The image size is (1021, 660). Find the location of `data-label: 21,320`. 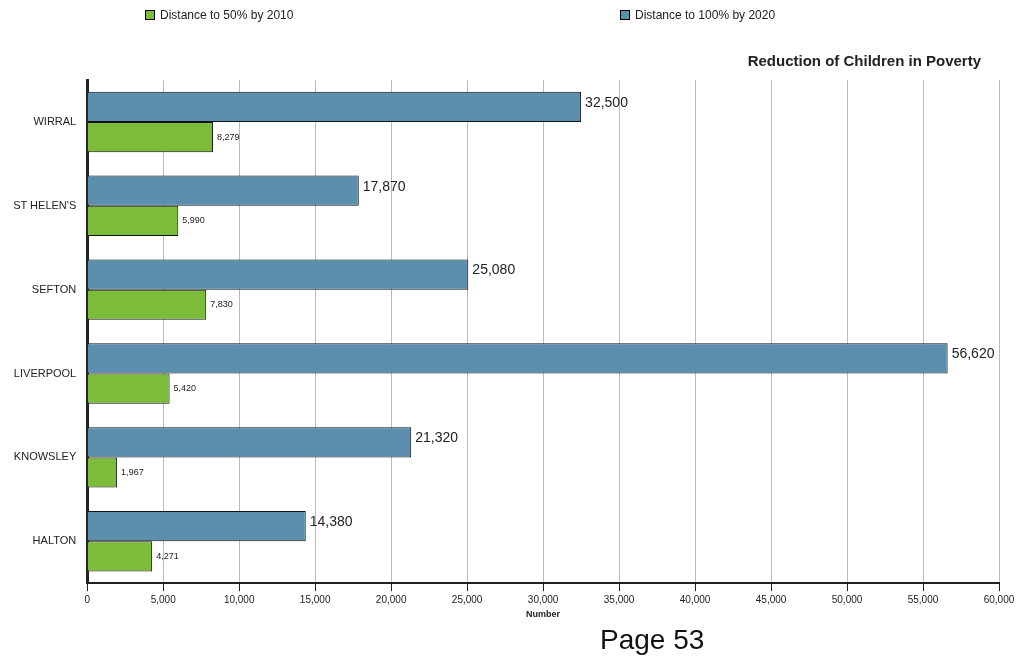

data-label: 21,320 is located at coordinates (437, 437).